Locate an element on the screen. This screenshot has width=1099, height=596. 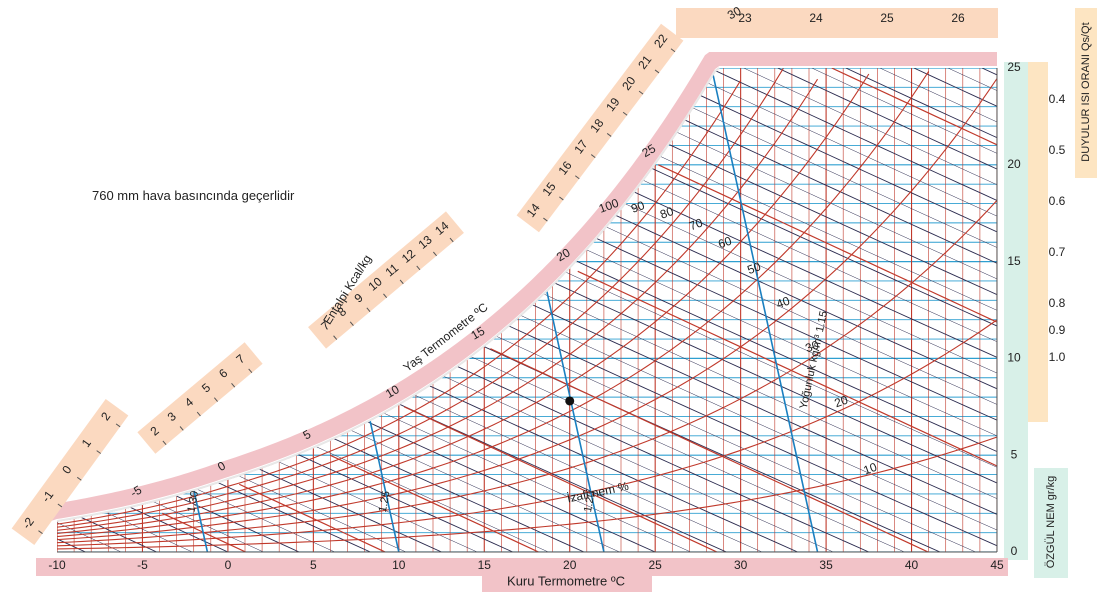
wet-bulb-label: 10 is located at coordinates (392, 391).